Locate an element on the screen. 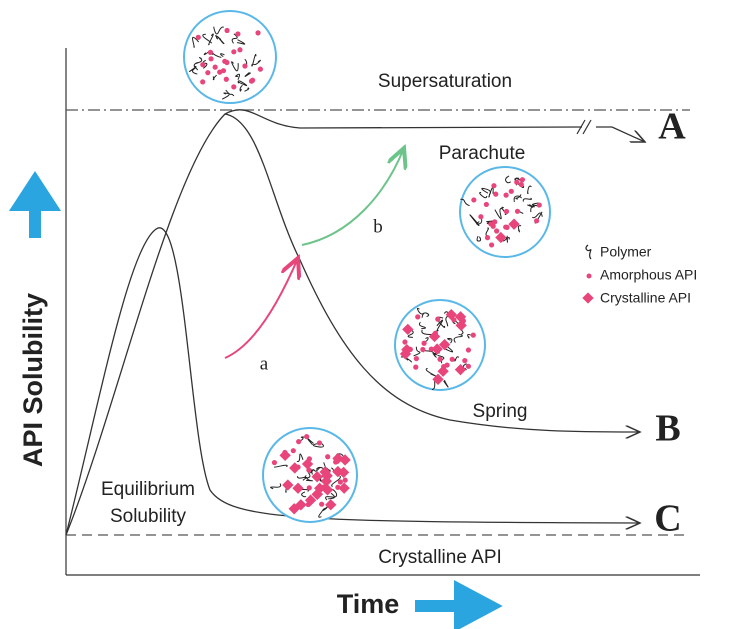  legend-label: Polymer is located at coordinates (626, 252).